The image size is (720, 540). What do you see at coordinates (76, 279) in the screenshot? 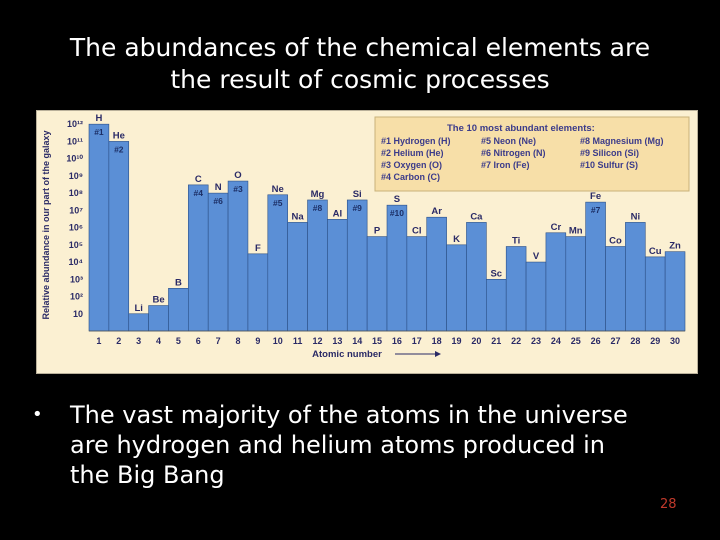
I see `y-tick-label: 10³` at bounding box center [76, 279].